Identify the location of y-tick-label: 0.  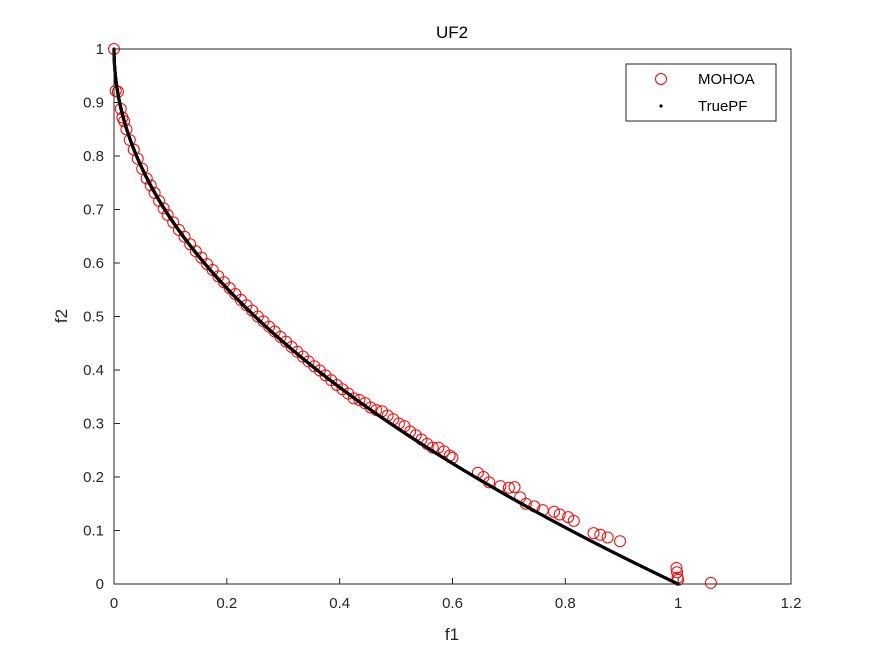
(100, 584).